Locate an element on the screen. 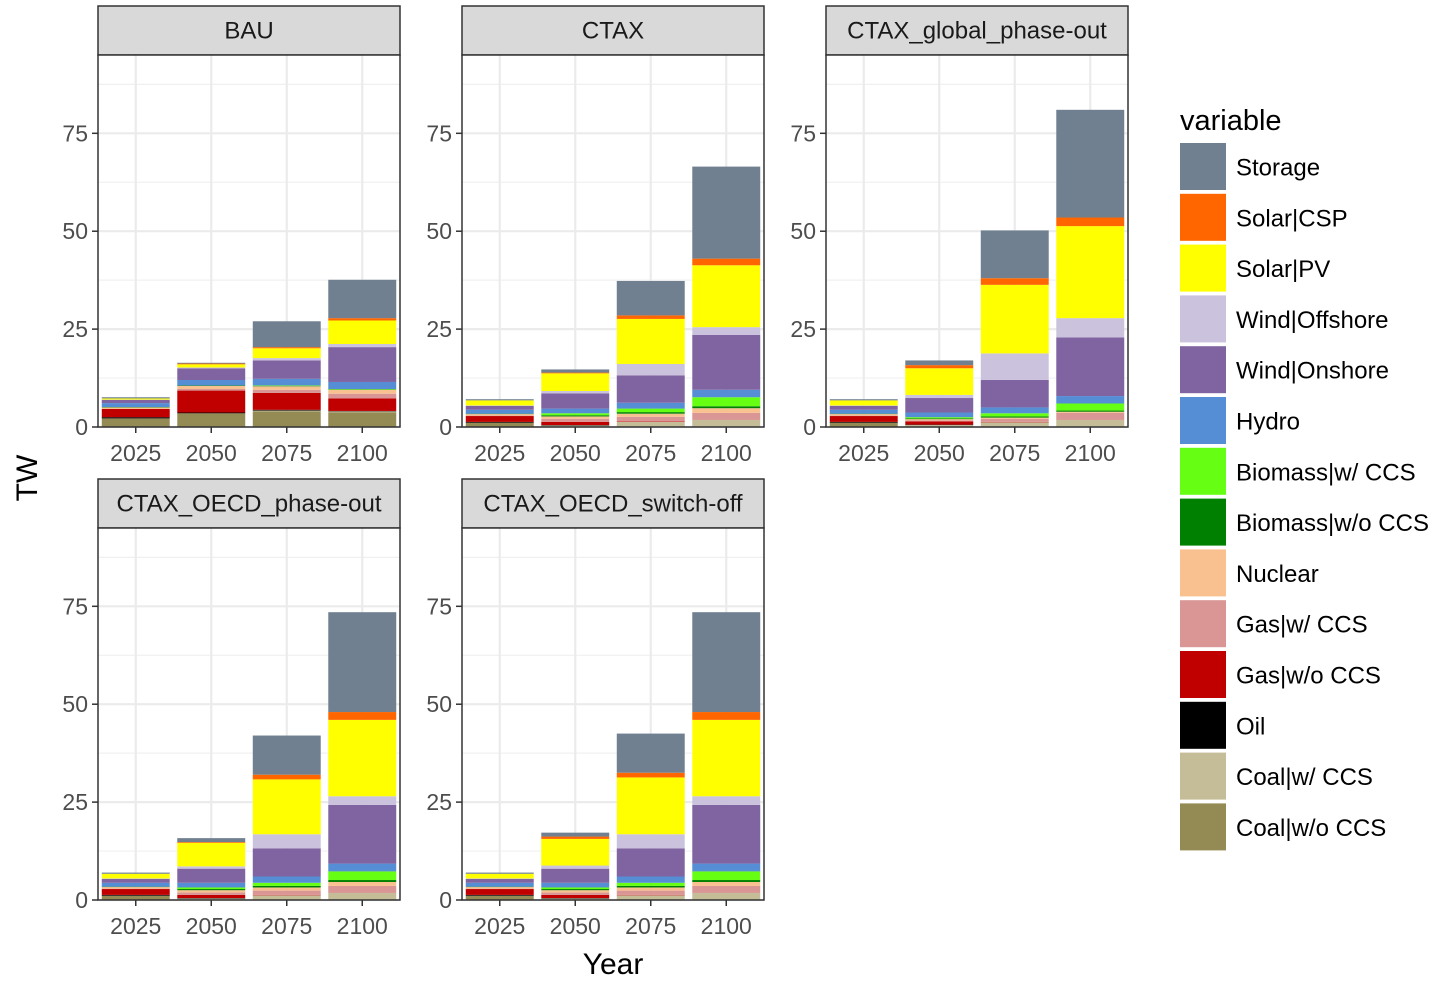  legend-label-hydro: Hydro is located at coordinates (1268, 422).